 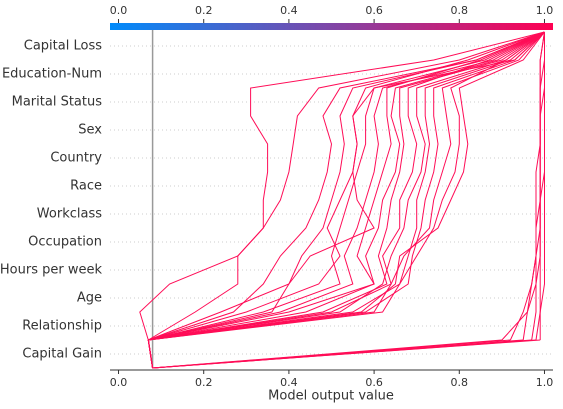 I want to click on y-tick-label: Education-Num, so click(x=52, y=74).